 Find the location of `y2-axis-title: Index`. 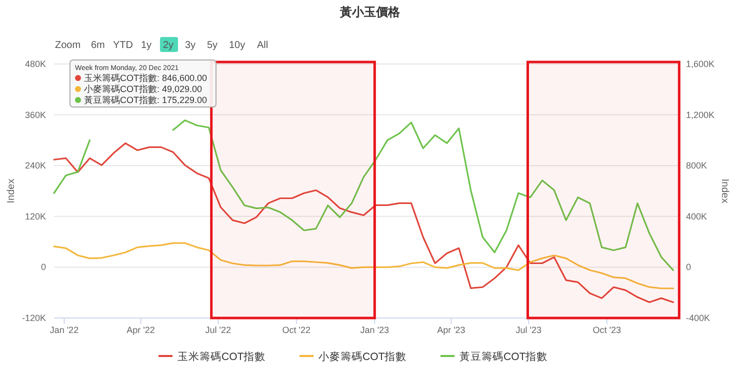

y2-axis-title: Index is located at coordinates (724, 191).